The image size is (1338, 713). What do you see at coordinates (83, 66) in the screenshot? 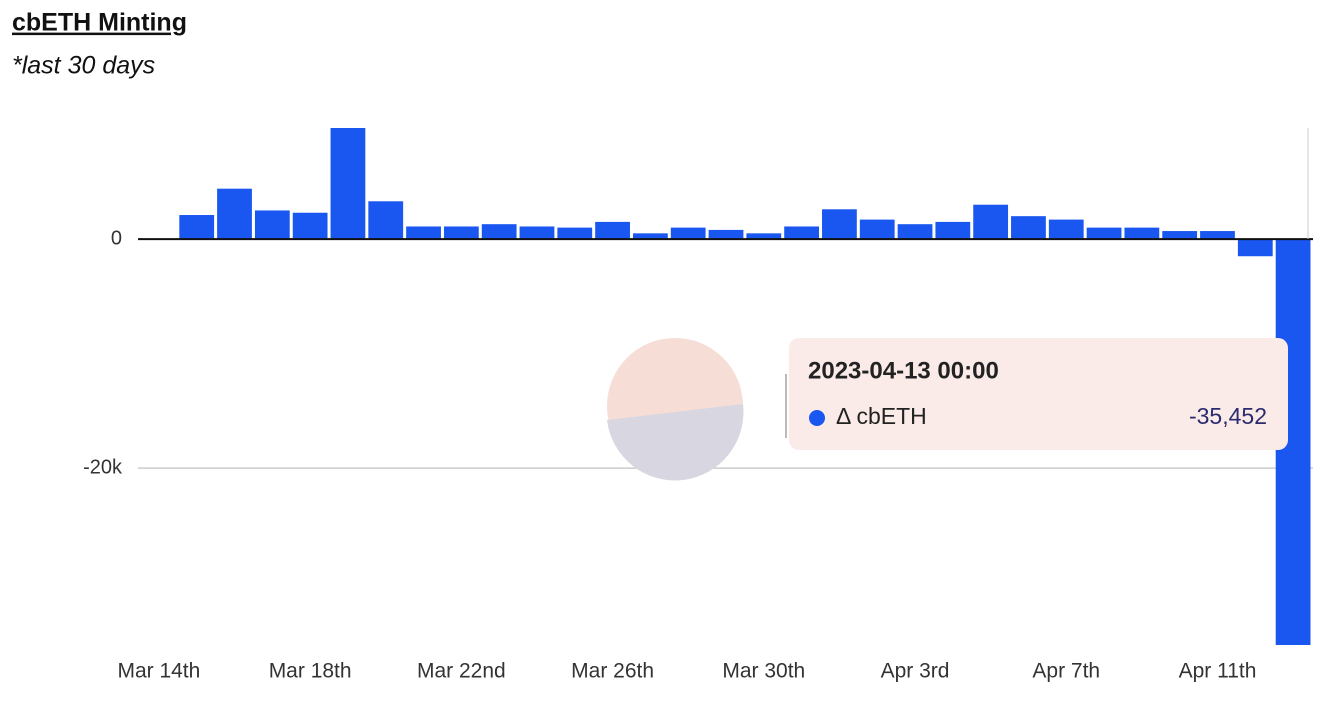
I see `chart-subtitle: *last 30 days` at bounding box center [83, 66].